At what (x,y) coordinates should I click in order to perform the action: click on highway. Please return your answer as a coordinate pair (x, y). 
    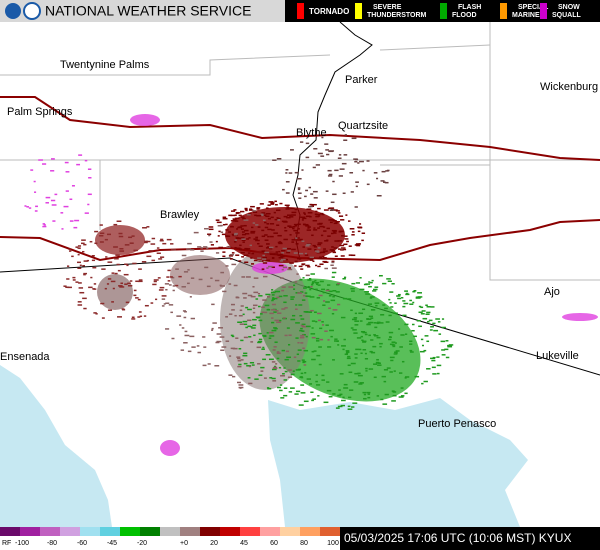
    Looking at the image, I should click on (300, 128).